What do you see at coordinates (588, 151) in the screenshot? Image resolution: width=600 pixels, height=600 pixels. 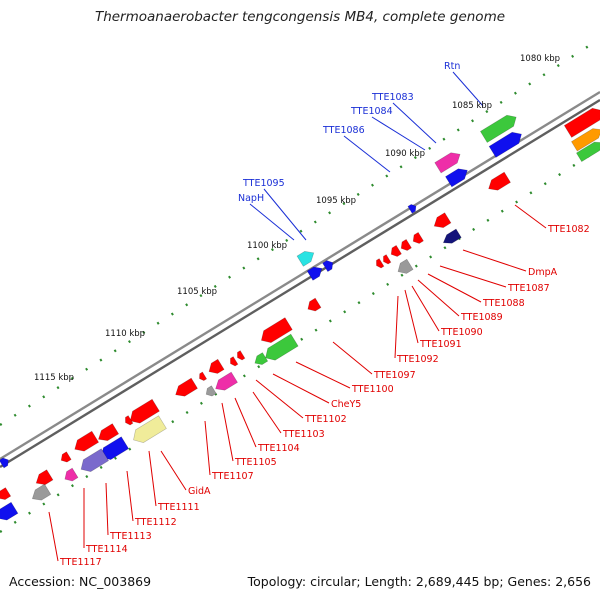 I see `gene-green-edge` at bounding box center [588, 151].